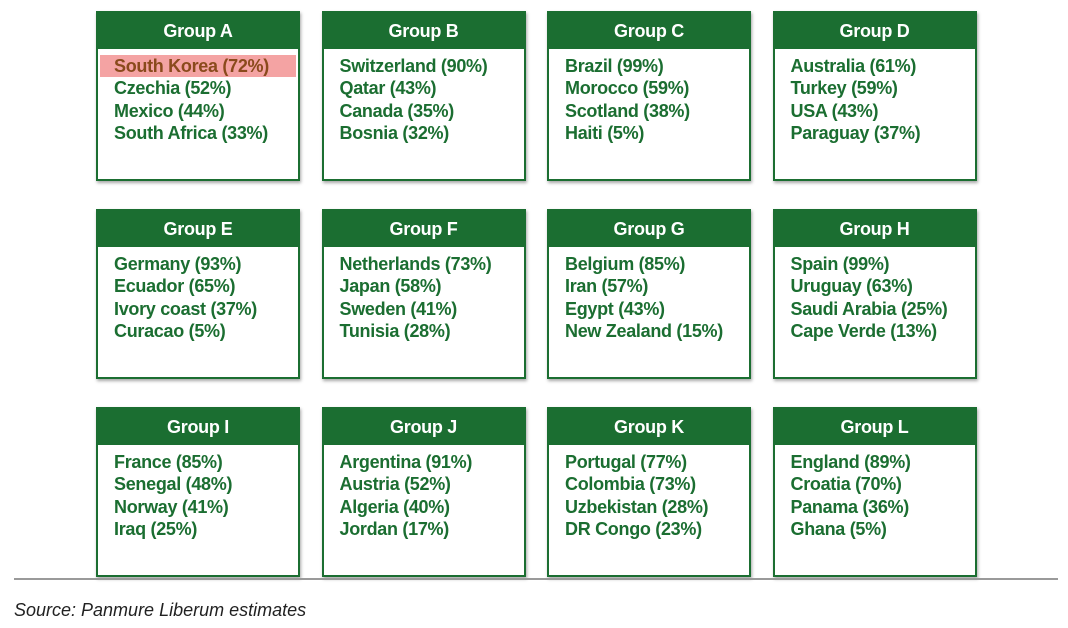  I want to click on team-item: Scotland (38%), so click(627, 110).